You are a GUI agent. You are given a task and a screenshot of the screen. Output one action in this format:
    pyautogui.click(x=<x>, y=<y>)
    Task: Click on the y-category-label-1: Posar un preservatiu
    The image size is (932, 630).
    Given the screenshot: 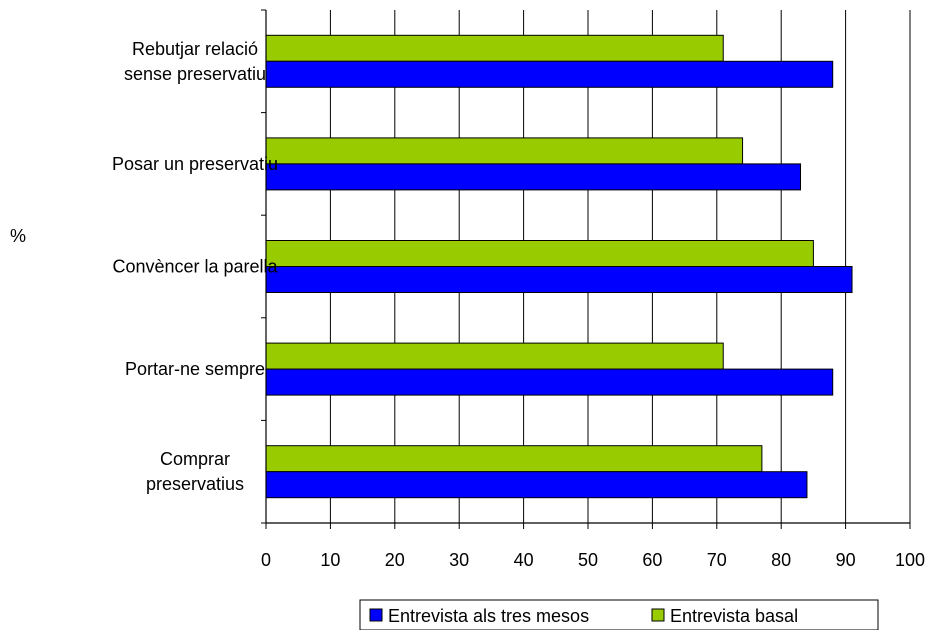 What is the action you would take?
    pyautogui.click(x=195, y=164)
    